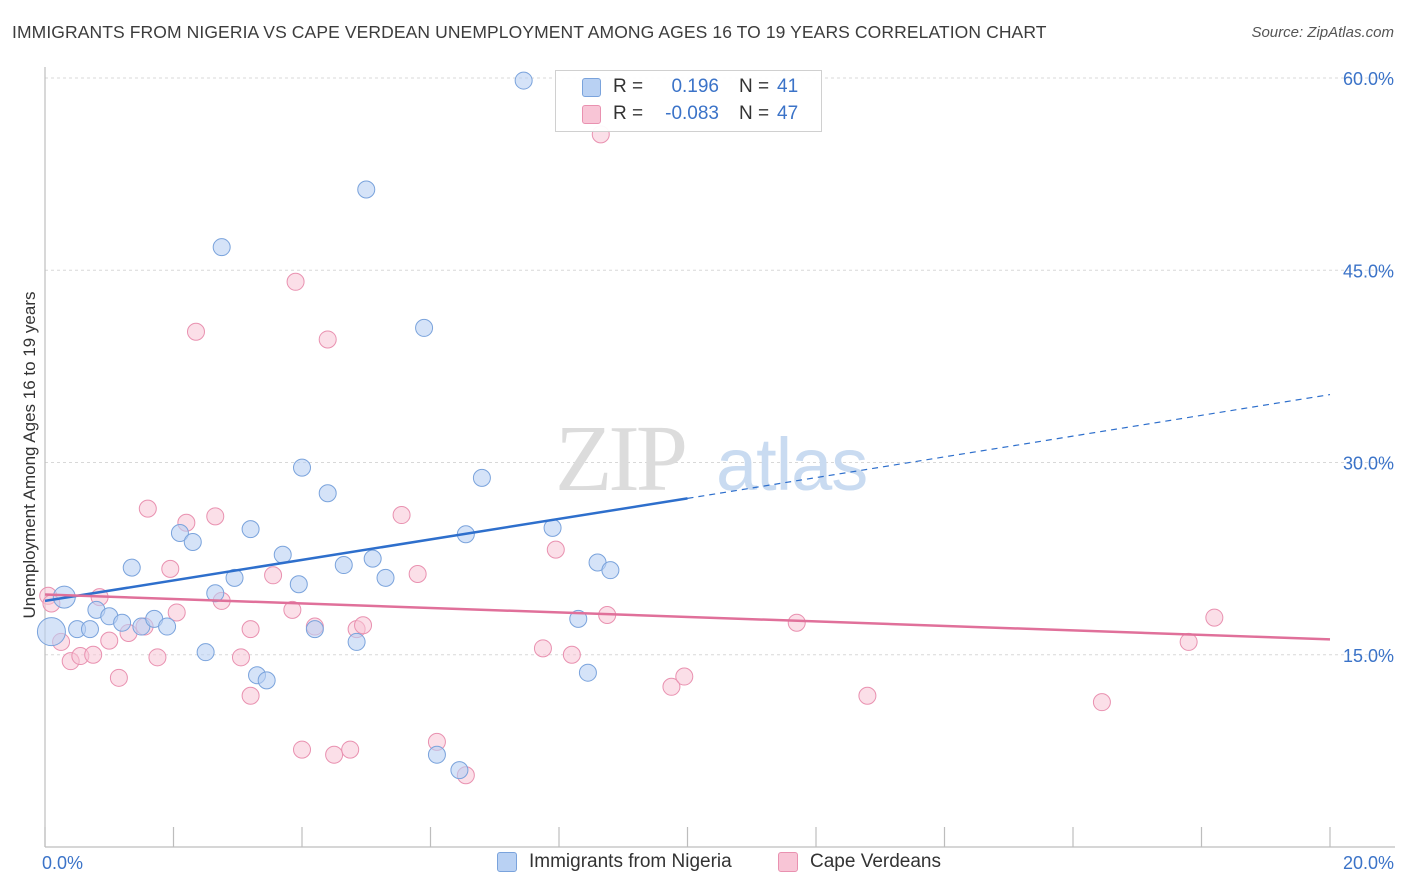  Describe the element at coordinates (29, 455) in the screenshot. I see `y-axis-label: Unemployment Among Ages 16 to 19 years` at that location.